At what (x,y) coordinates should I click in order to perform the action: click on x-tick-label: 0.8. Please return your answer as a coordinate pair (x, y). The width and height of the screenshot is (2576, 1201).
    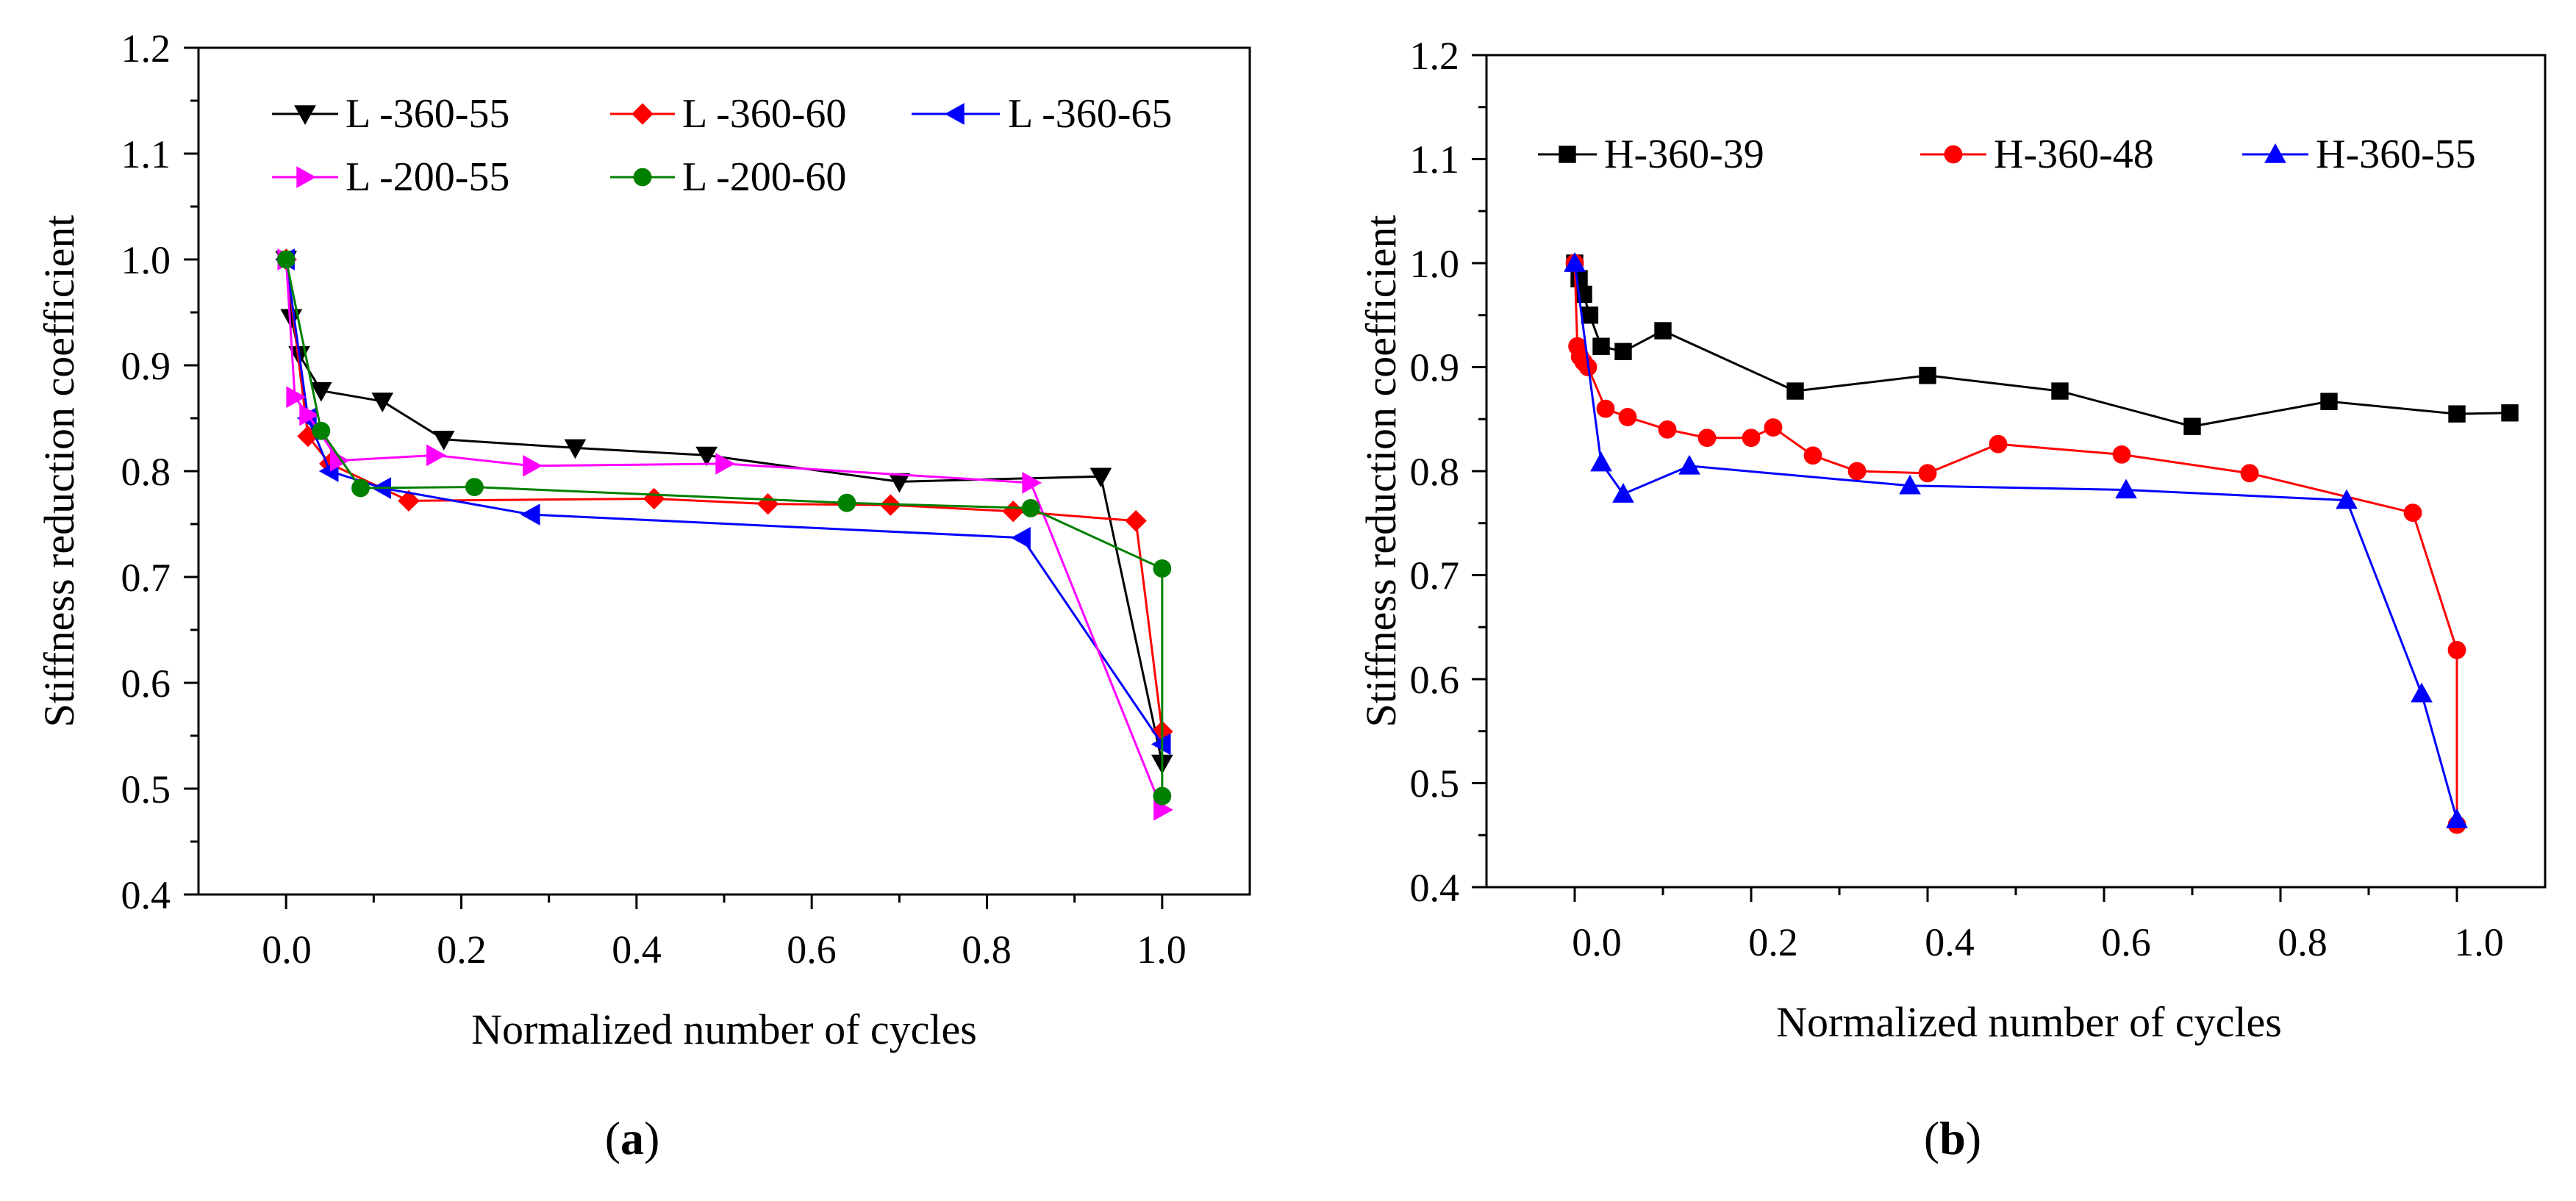
    Looking at the image, I should click on (987, 950).